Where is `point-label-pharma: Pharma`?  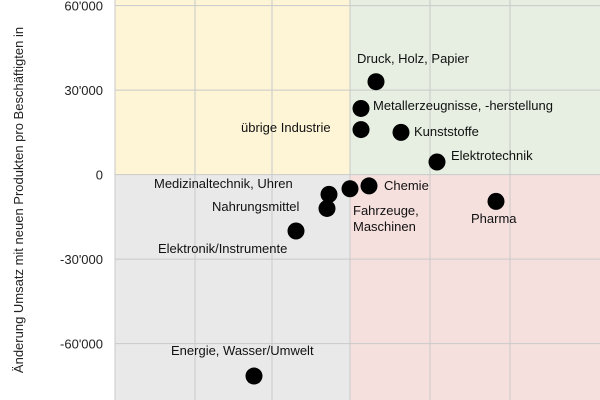 point-label-pharma: Pharma is located at coordinates (494, 218).